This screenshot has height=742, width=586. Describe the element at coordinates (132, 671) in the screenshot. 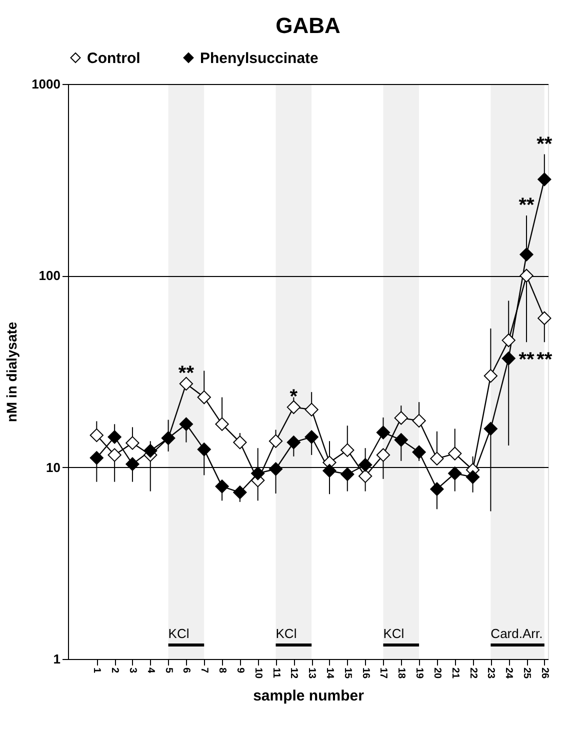

I see `x-tick-label: 3` at that location.